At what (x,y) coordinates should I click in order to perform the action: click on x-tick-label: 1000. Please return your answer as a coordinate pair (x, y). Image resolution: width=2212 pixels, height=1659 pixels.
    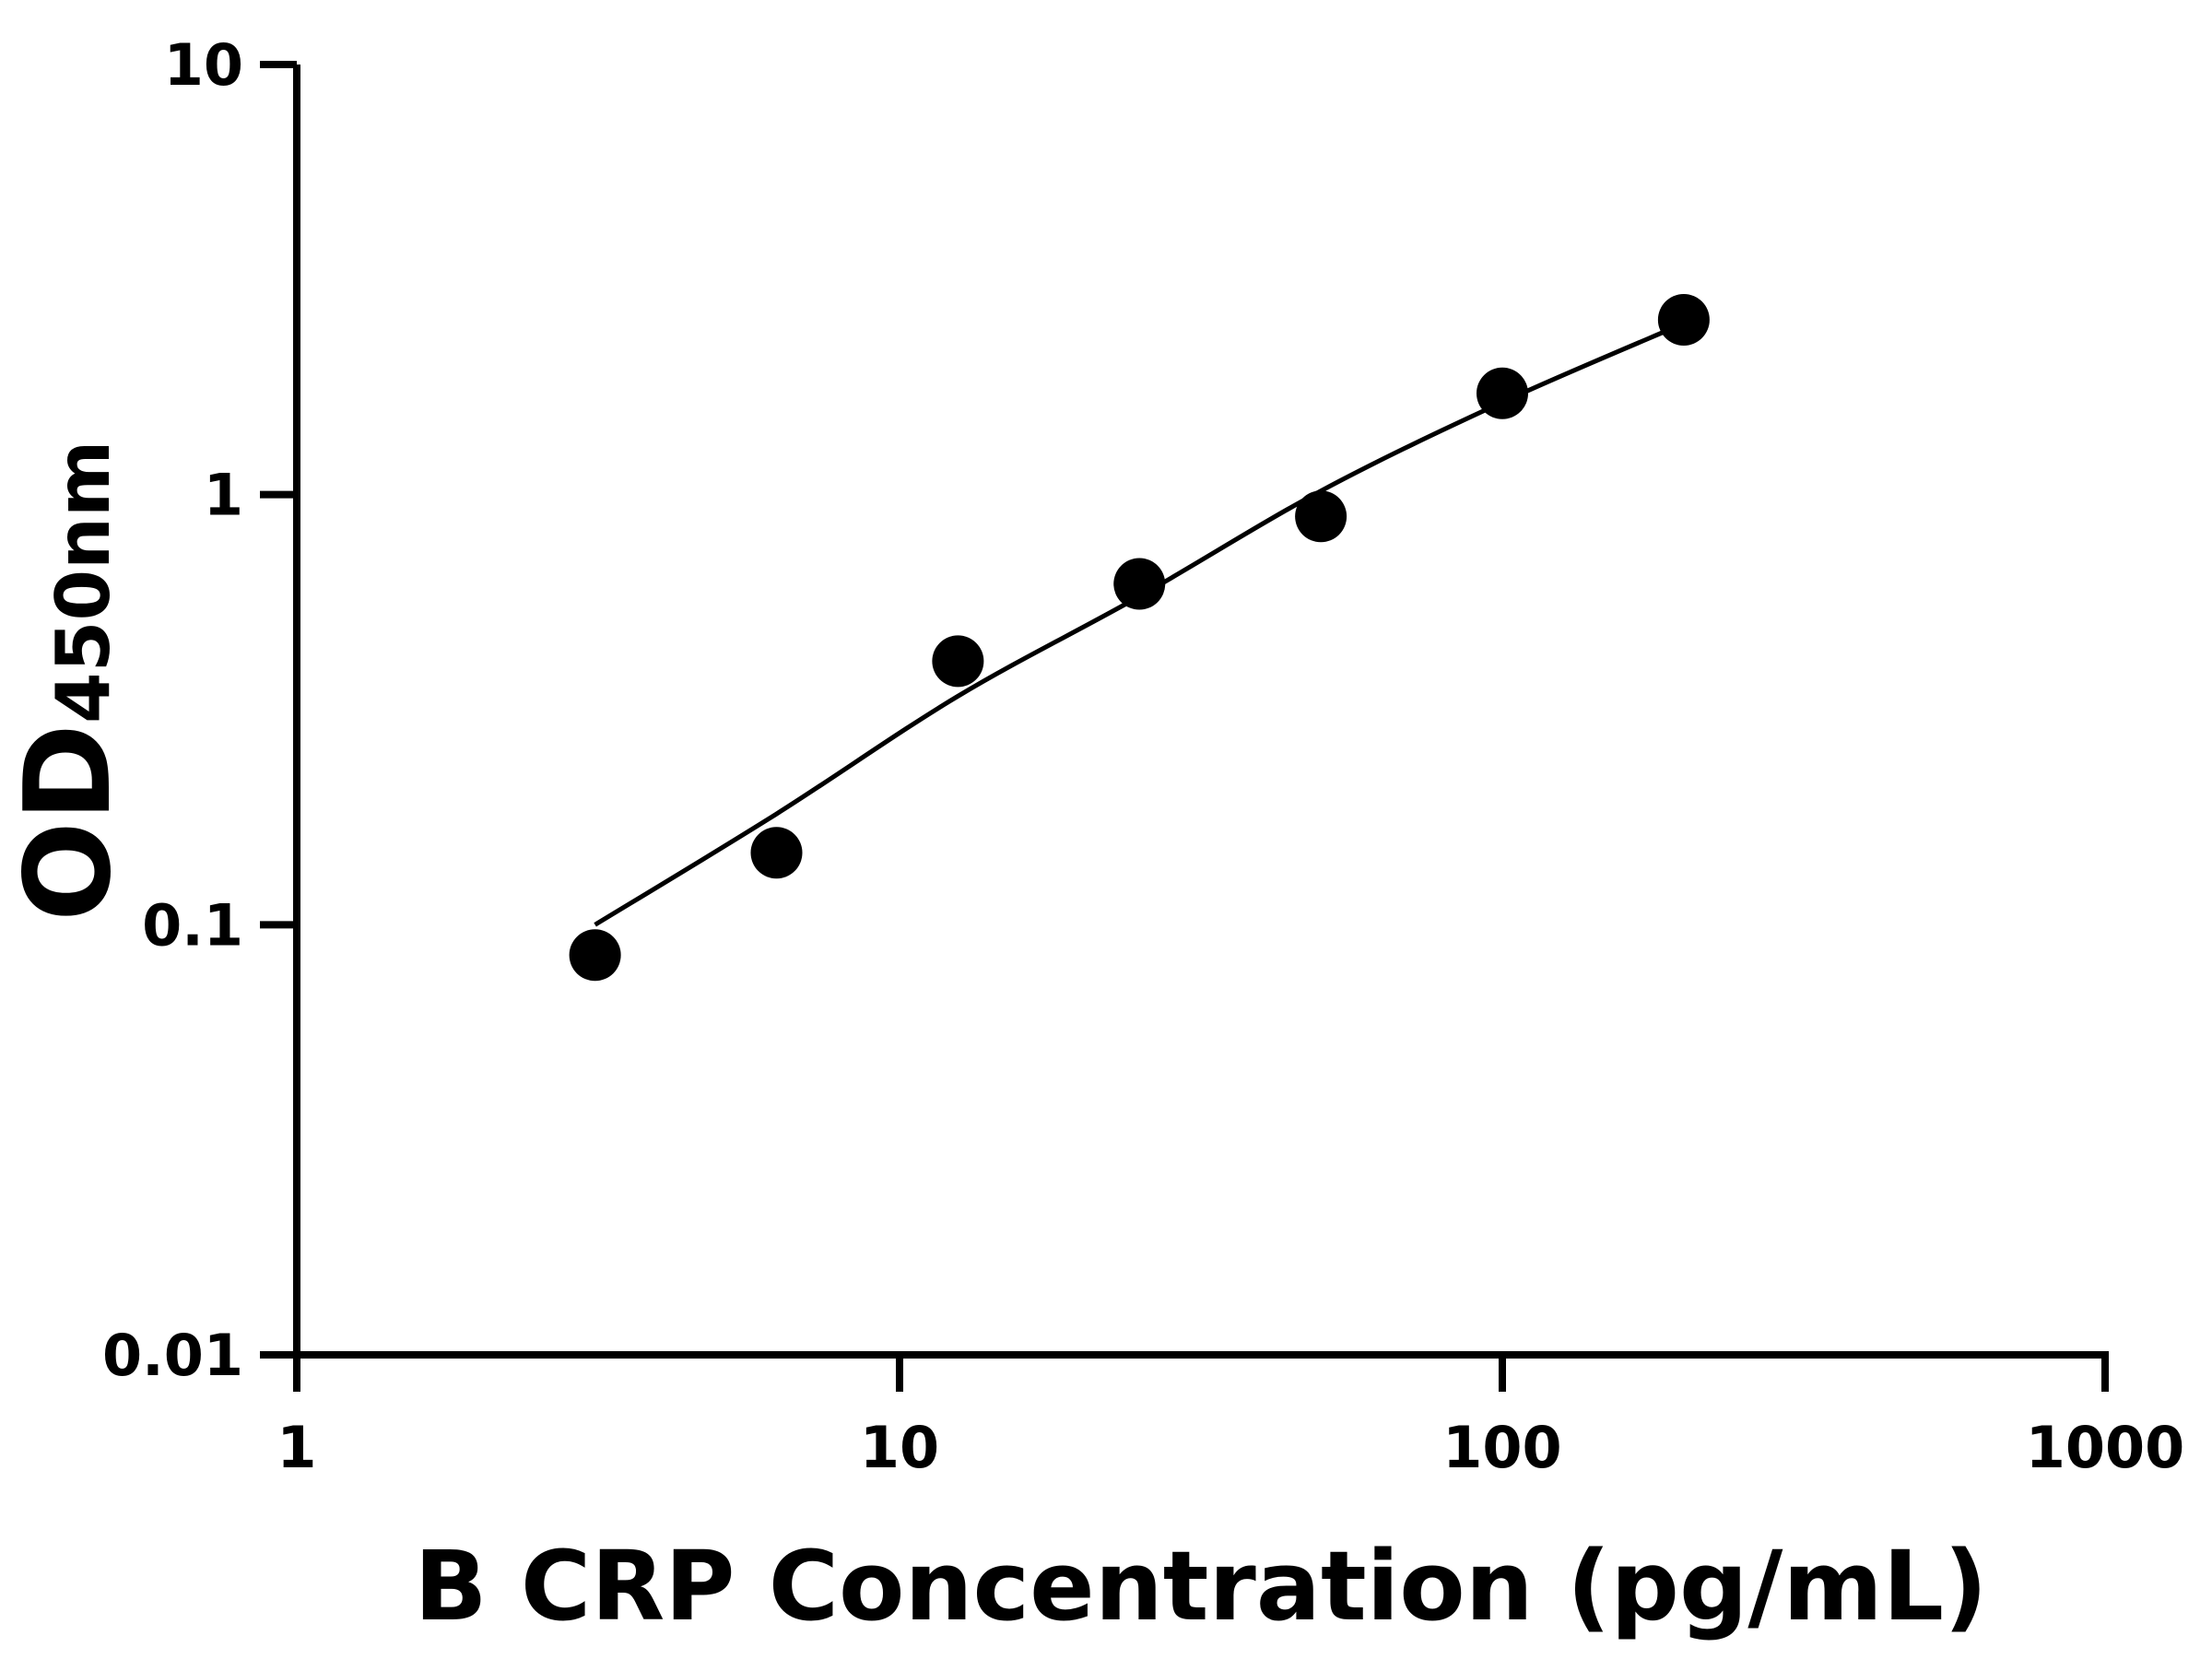
    Looking at the image, I should click on (2105, 1447).